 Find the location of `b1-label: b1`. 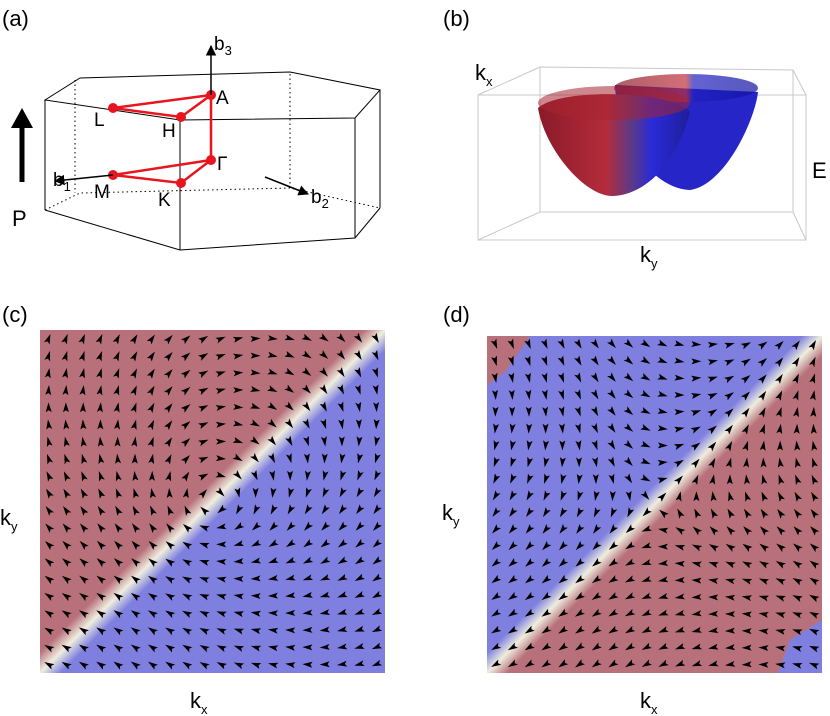

b1-label: b1 is located at coordinates (62, 182).